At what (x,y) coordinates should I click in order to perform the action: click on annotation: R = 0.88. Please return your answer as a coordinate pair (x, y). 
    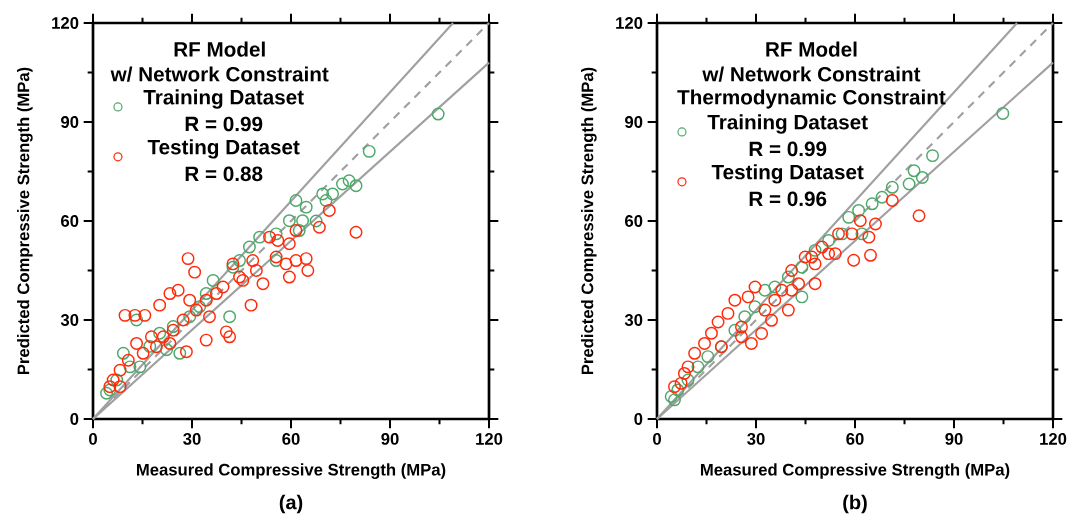
    Looking at the image, I should click on (224, 174).